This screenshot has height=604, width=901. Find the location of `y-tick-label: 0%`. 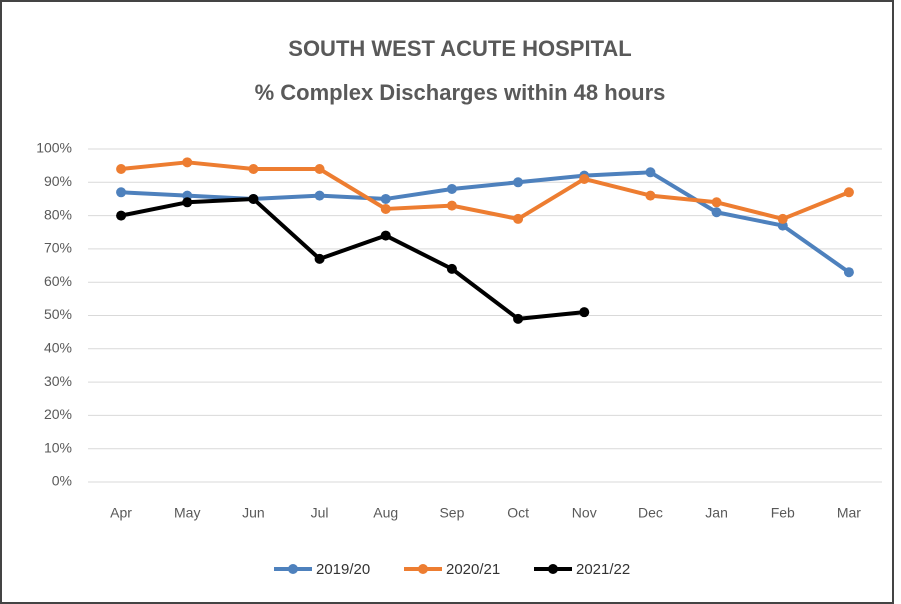

y-tick-label: 0% is located at coordinates (62, 481).